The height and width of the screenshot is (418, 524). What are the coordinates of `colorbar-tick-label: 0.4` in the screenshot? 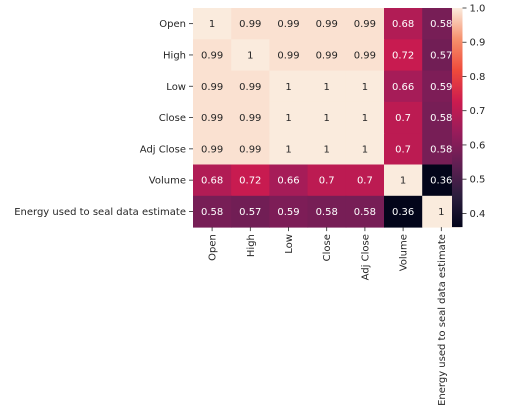 It's located at (478, 214).